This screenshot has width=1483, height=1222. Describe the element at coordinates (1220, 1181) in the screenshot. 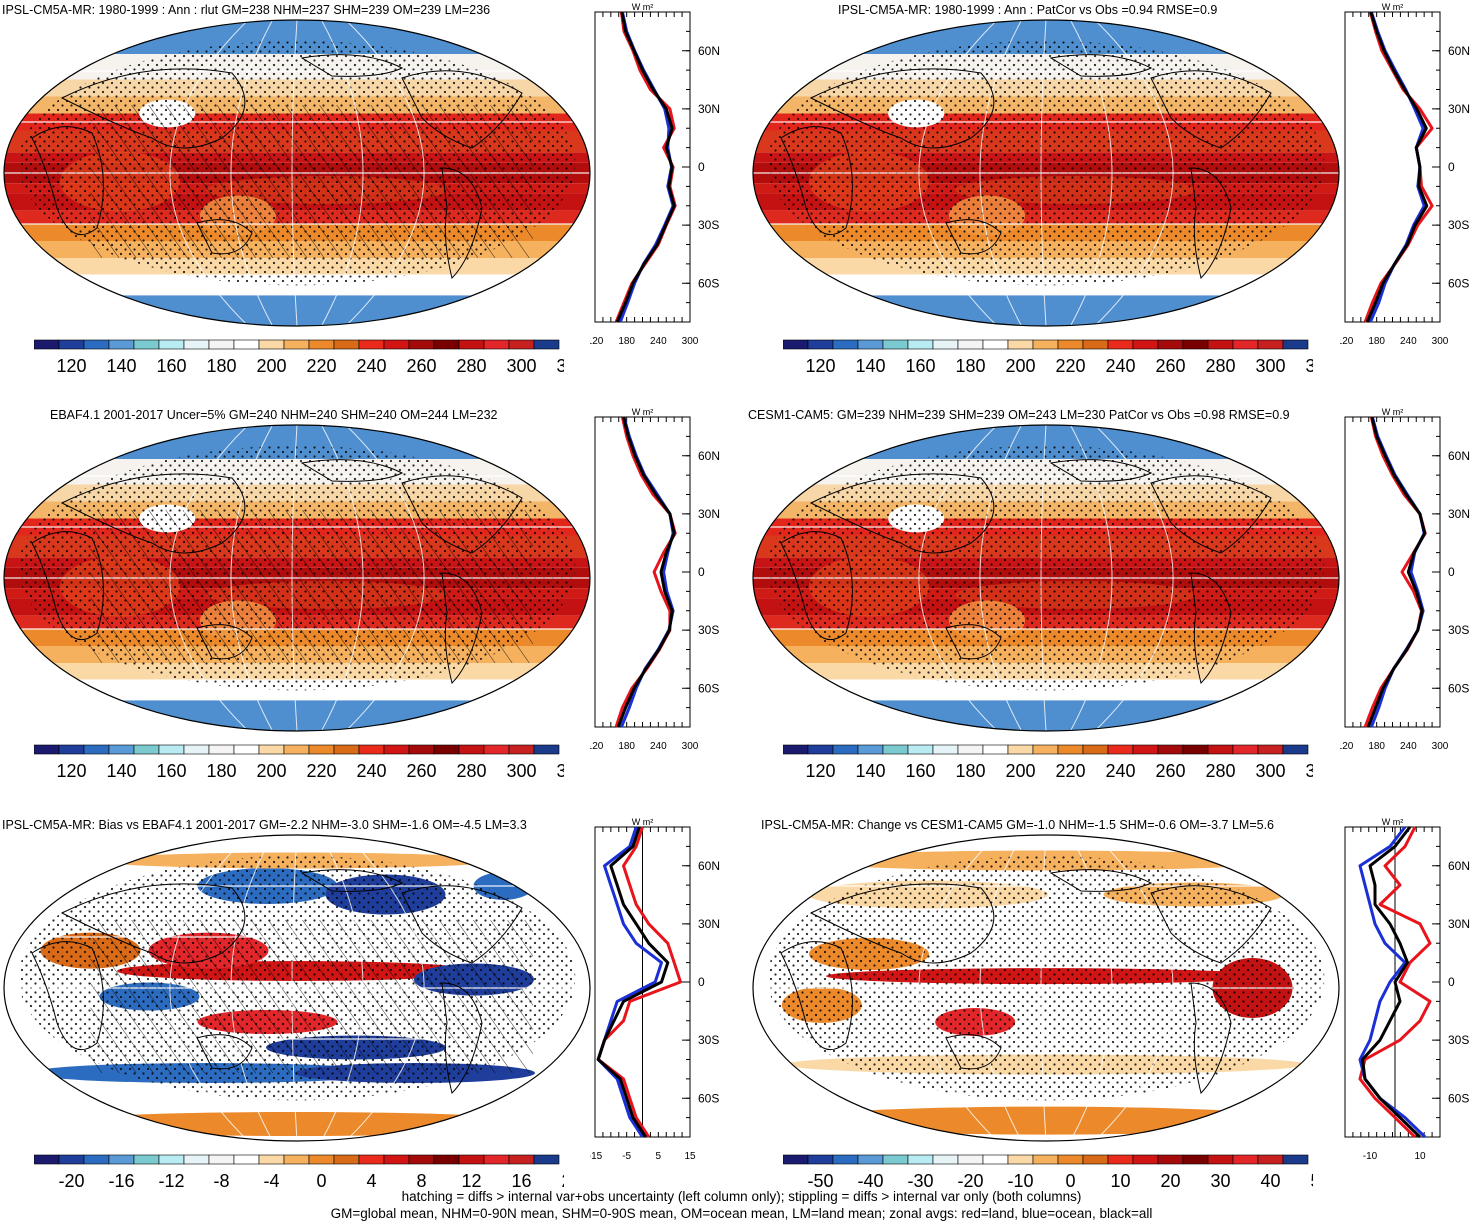

I see `colorbar-tick-label: 30` at that location.